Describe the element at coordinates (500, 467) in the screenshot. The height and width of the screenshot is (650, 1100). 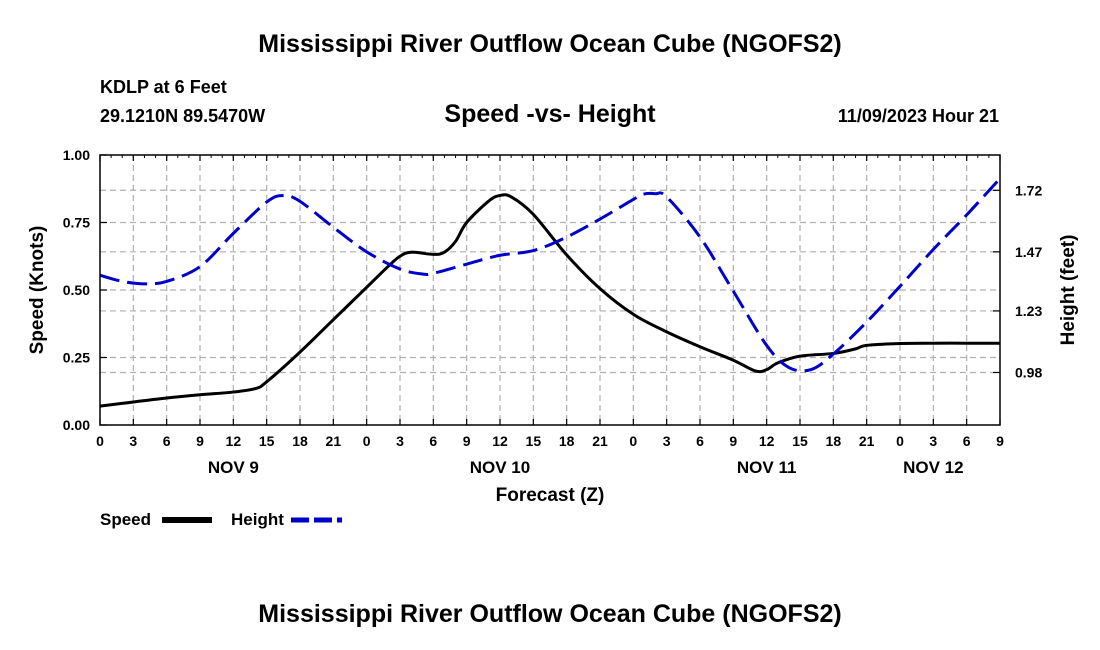
I see `x-day-label: NOV 10` at that location.